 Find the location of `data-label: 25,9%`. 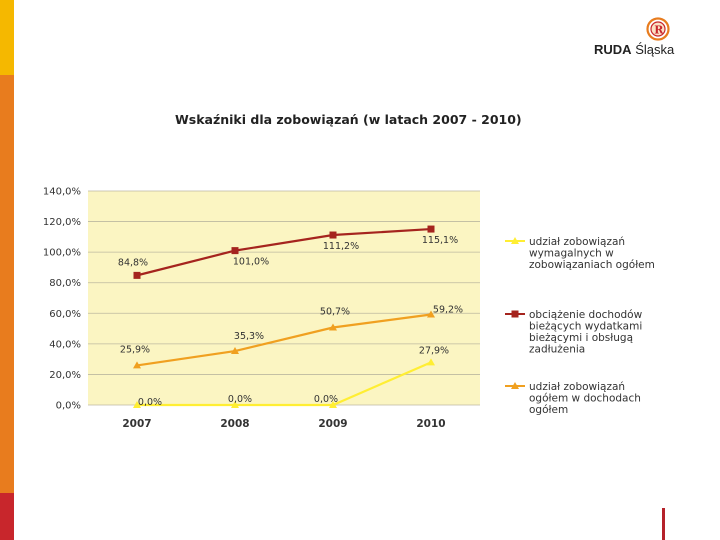

data-label: 25,9% is located at coordinates (135, 349).